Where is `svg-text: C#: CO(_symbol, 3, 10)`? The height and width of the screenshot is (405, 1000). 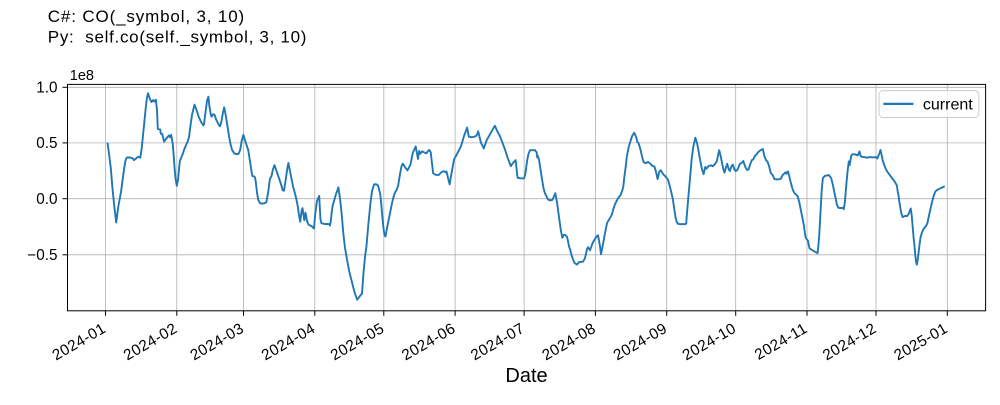 svg-text: C#: CO(_symbol, 3, 10) is located at coordinates (146, 16).